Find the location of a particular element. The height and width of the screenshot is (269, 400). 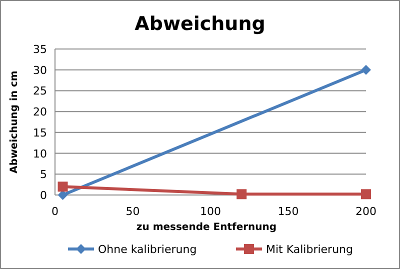

legend-label: Ohne kalibrierung is located at coordinates (147, 249).